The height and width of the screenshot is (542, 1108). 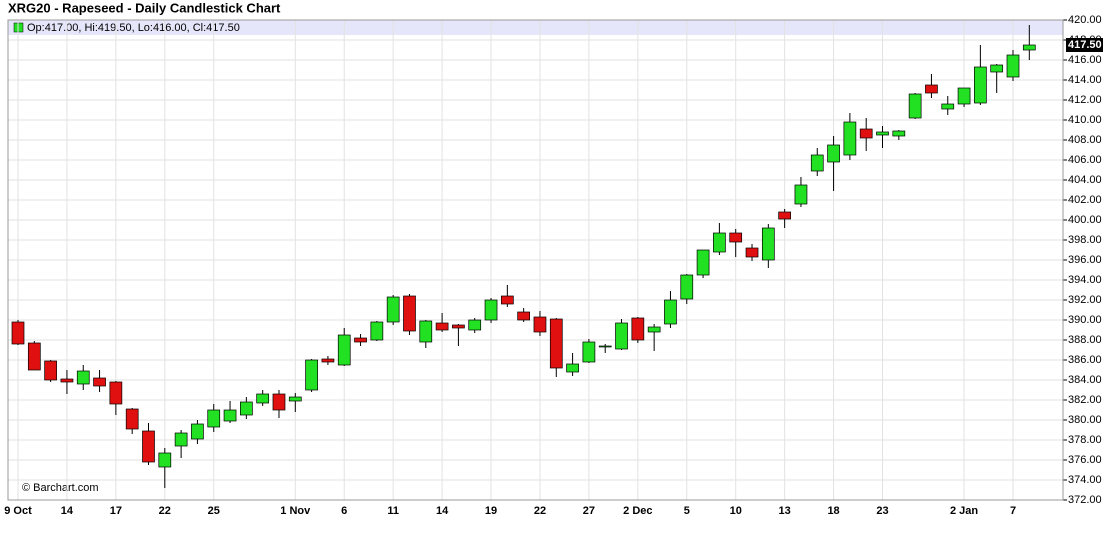 I want to click on y-tick-label: 386.00, so click(x=1085, y=360).